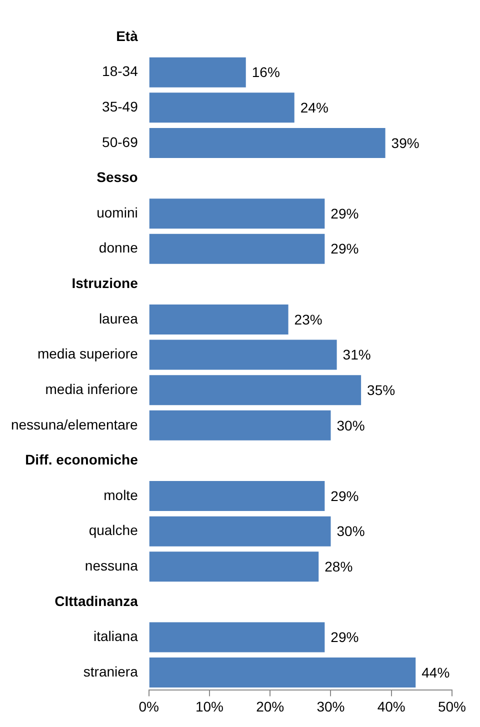 This screenshot has height=727, width=480. Describe the element at coordinates (120, 106) in the screenshot. I see `y-tick-label: 35-49` at that location.